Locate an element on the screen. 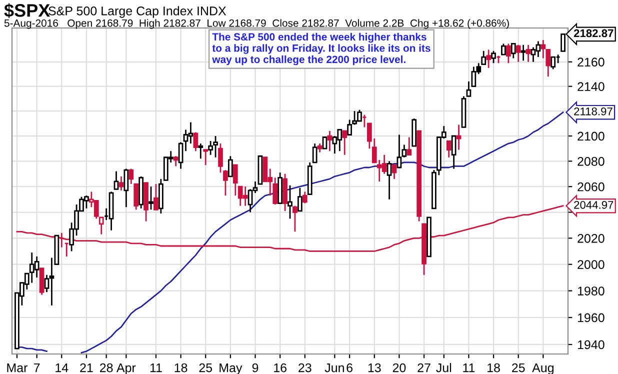 The height and width of the screenshot is (374, 618). annotation: 5-Aug-2016 Open 2168.79 High 2182.87 Low 2168.79 Close 2182.87 Volume 2.2B Chg +18.62 (+0.86%) is located at coordinates (256, 24).